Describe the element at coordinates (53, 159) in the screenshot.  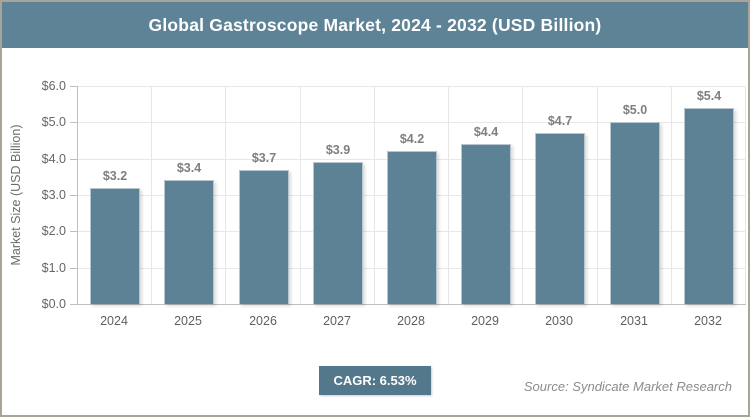
I see `y-axis-tick-label: $4.0` at that location.